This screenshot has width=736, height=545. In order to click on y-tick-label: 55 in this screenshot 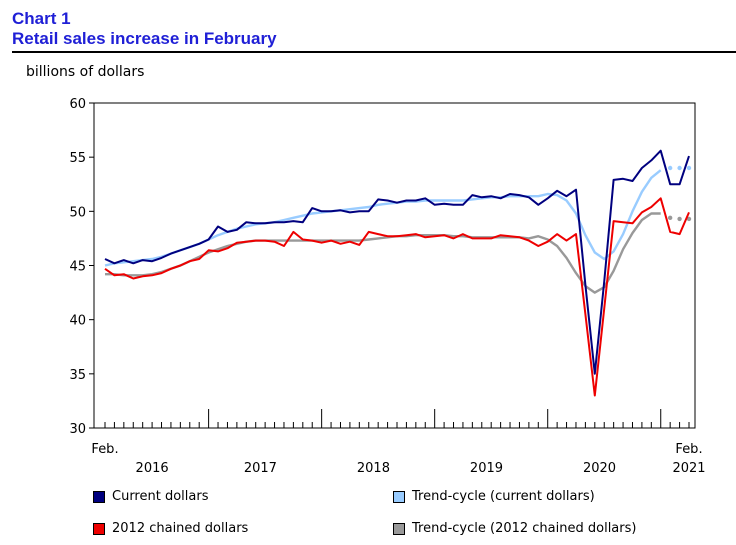, I will do `click(77, 158)`.